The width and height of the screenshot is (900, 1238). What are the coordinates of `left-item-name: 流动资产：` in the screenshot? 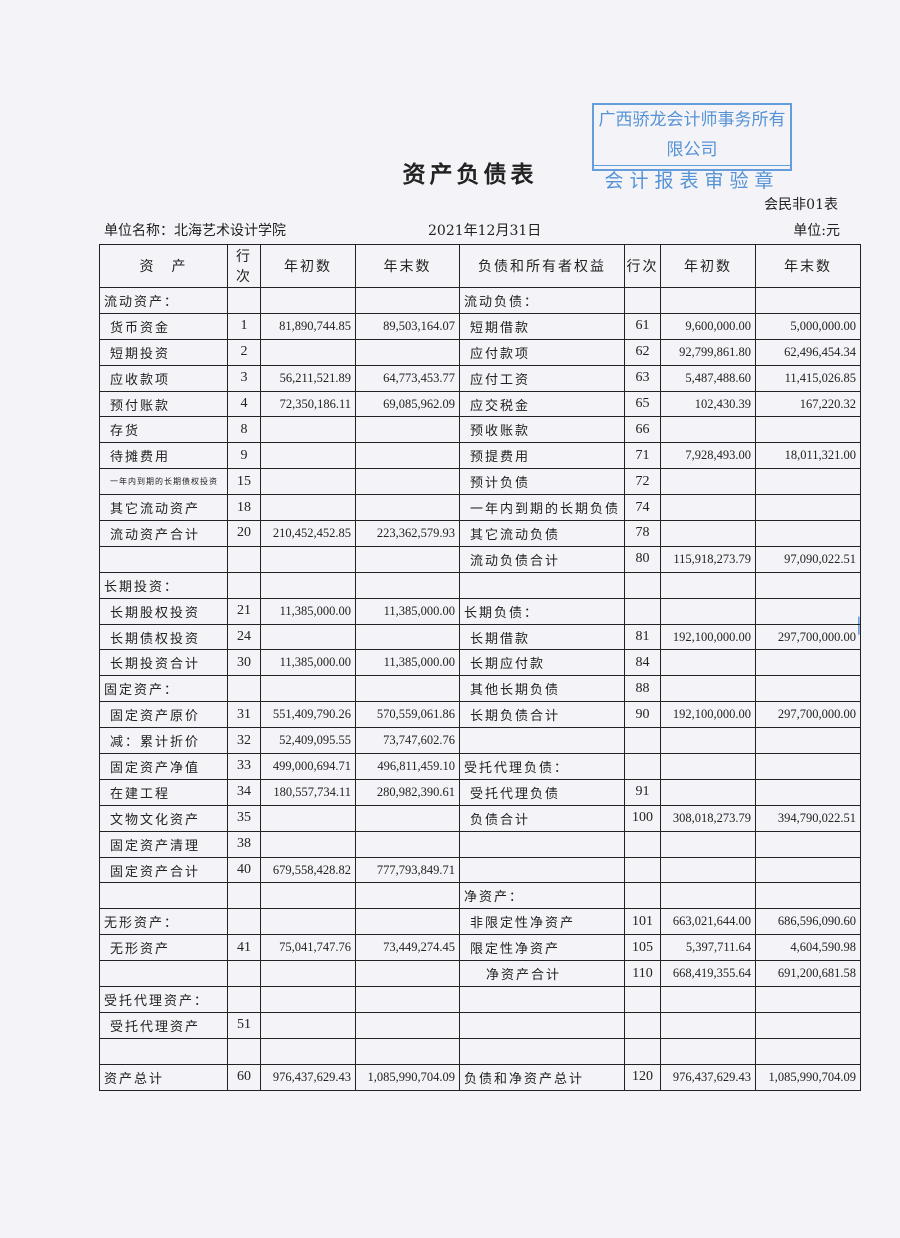 It's located at (163, 300).